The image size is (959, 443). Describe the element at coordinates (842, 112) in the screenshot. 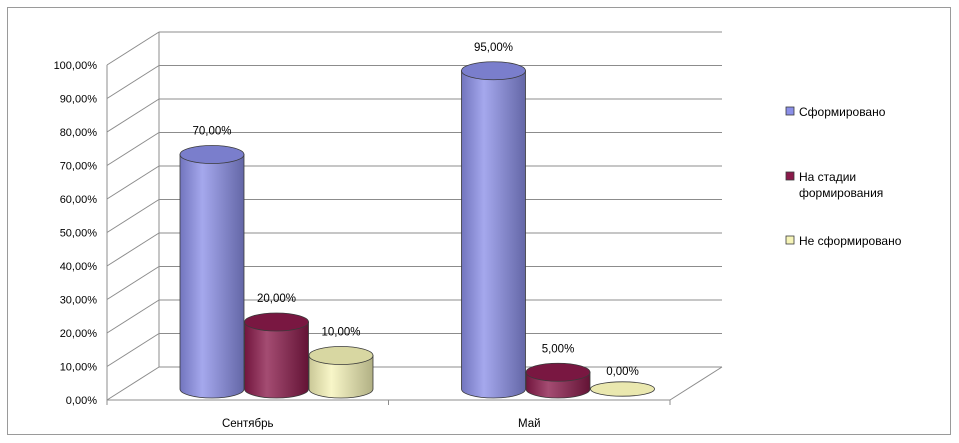

I see `legend-label: Сформировано` at that location.